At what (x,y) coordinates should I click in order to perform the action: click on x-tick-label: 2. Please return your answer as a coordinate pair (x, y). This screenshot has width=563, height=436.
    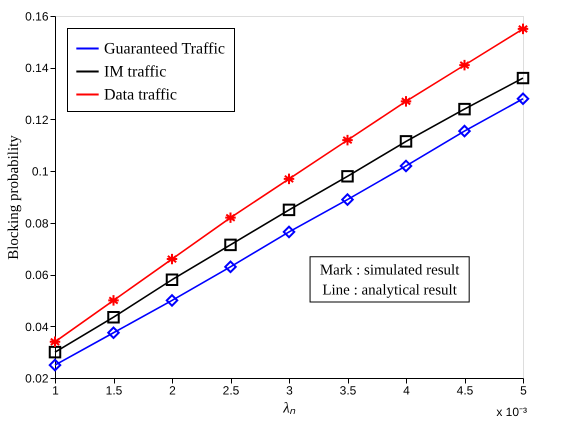
    Looking at the image, I should click on (172, 391).